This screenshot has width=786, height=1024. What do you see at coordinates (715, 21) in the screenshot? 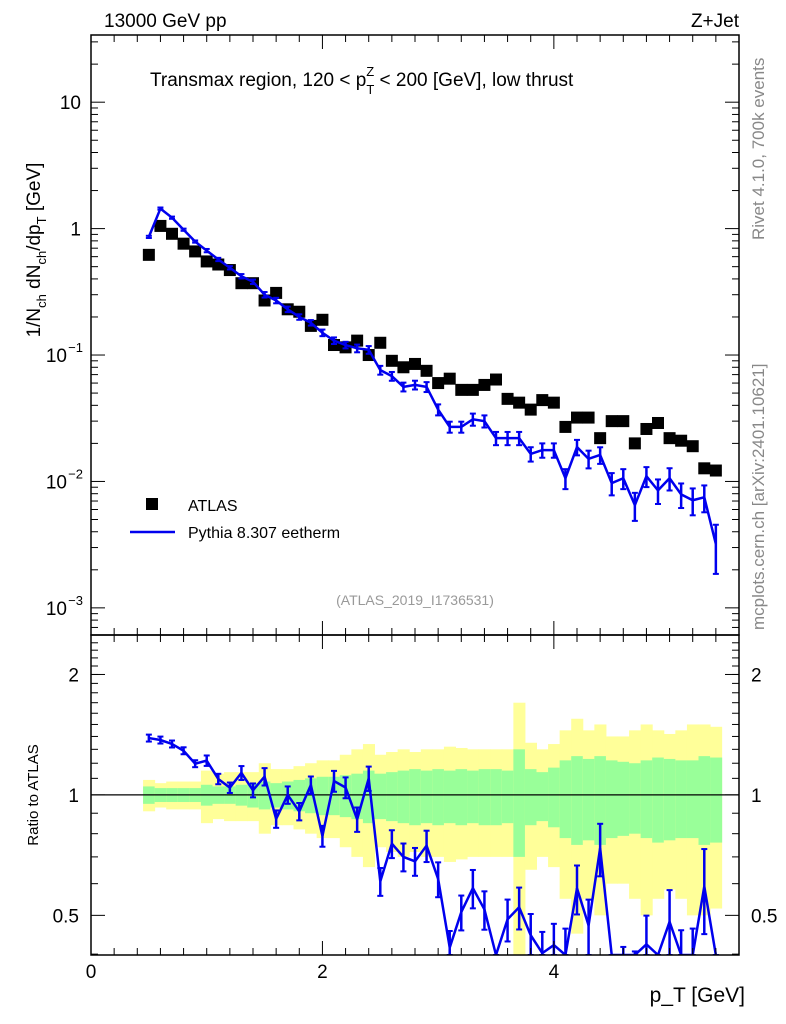
I see `process-label: Z+Jet` at bounding box center [715, 21].